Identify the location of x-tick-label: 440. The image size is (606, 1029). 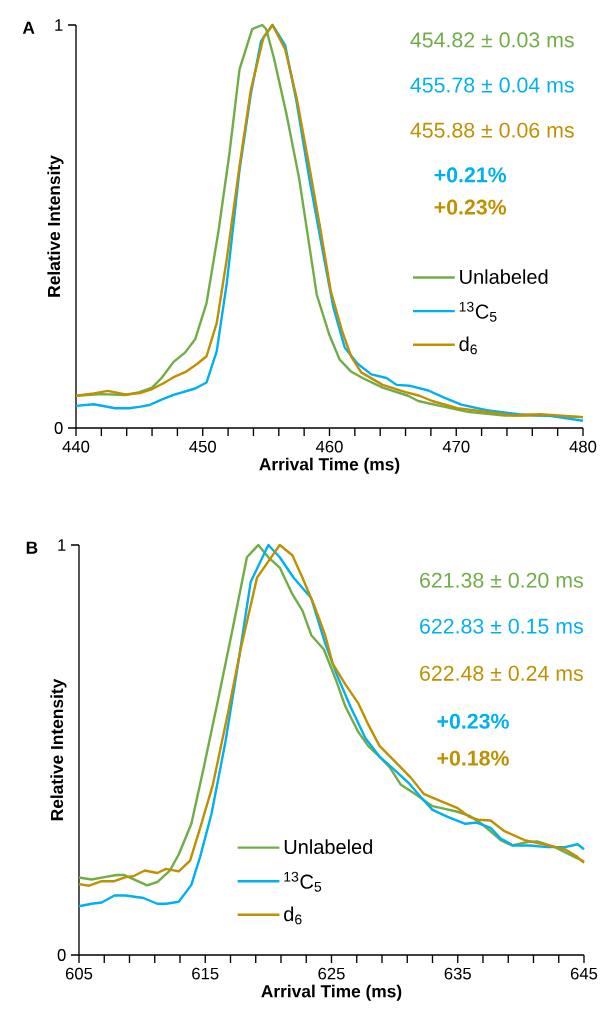
(76, 446).